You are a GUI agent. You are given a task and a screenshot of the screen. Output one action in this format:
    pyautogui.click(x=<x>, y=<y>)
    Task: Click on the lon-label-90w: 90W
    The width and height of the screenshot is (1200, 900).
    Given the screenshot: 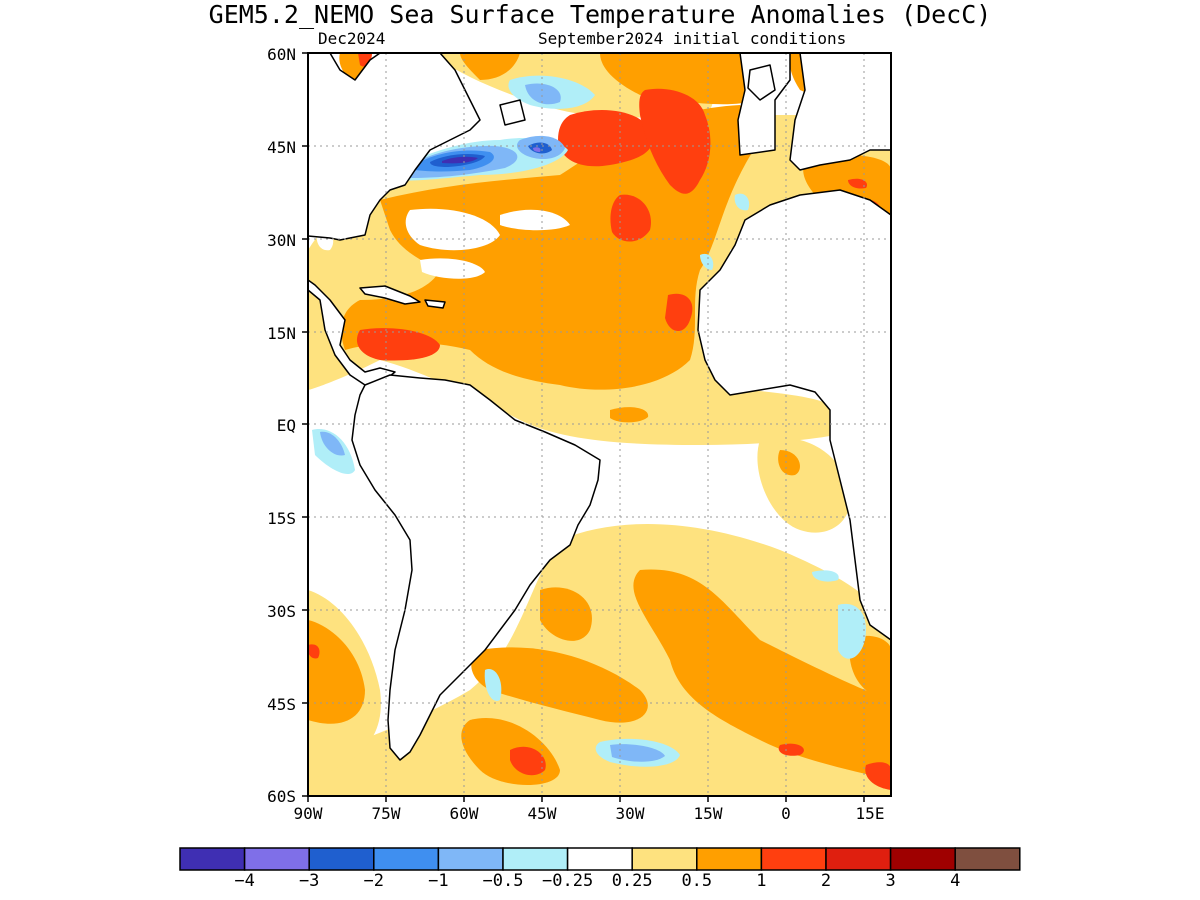 What is the action you would take?
    pyautogui.click(x=308, y=813)
    